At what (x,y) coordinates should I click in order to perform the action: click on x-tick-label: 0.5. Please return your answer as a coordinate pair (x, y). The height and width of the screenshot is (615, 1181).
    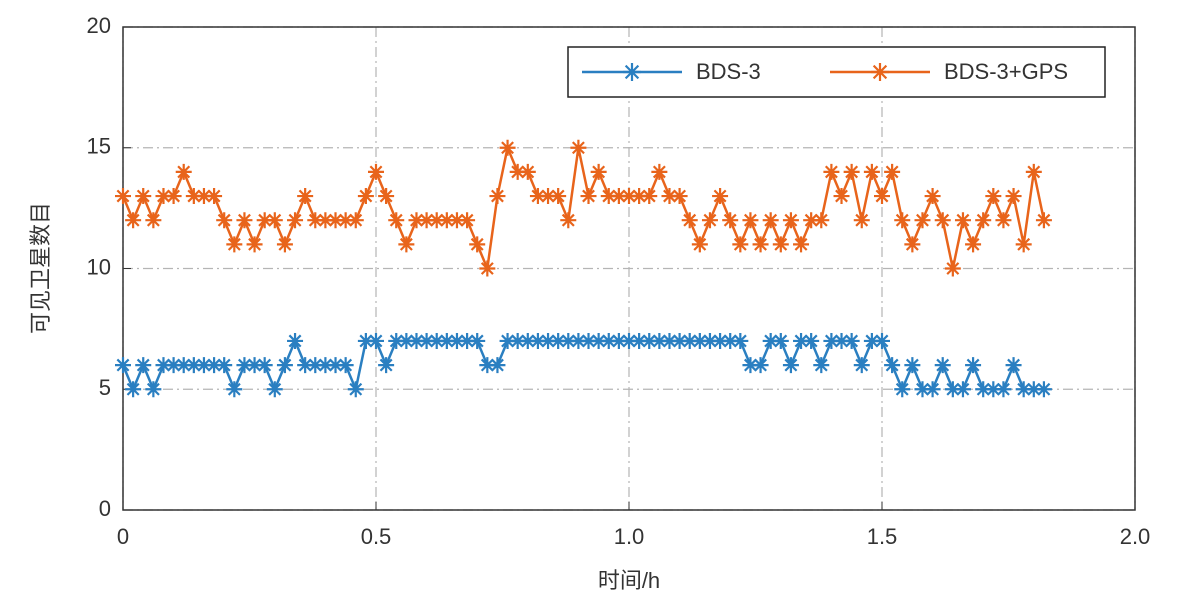
    Looking at the image, I should click on (376, 536).